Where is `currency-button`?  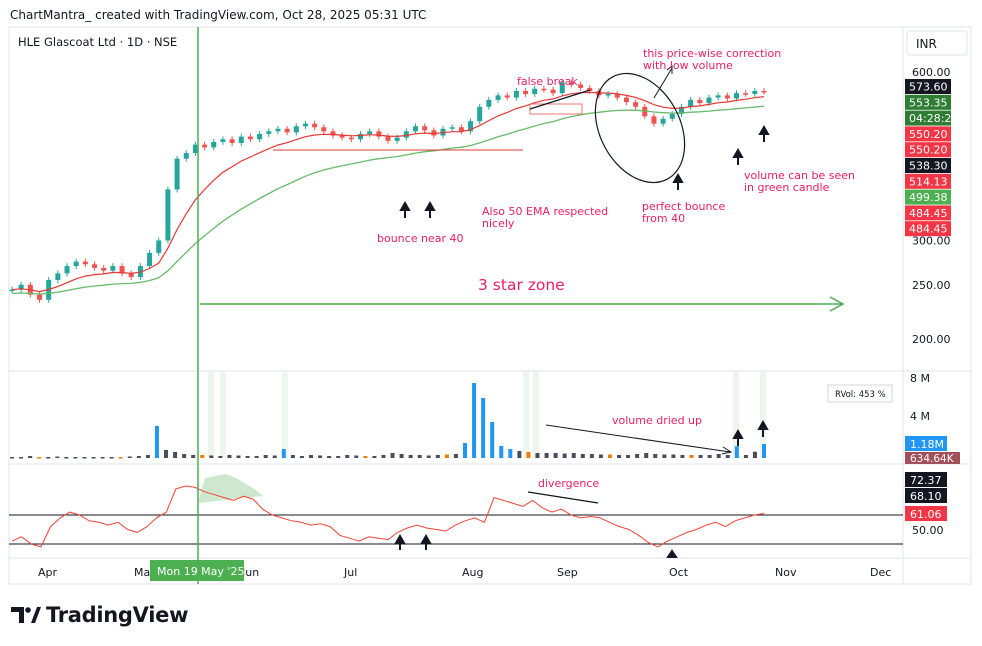 currency-button is located at coordinates (937, 43).